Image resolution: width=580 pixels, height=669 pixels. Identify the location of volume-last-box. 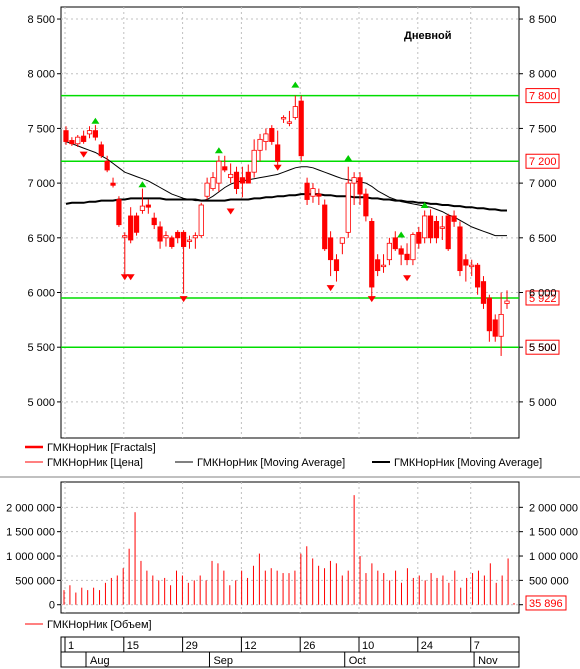
(546, 603).